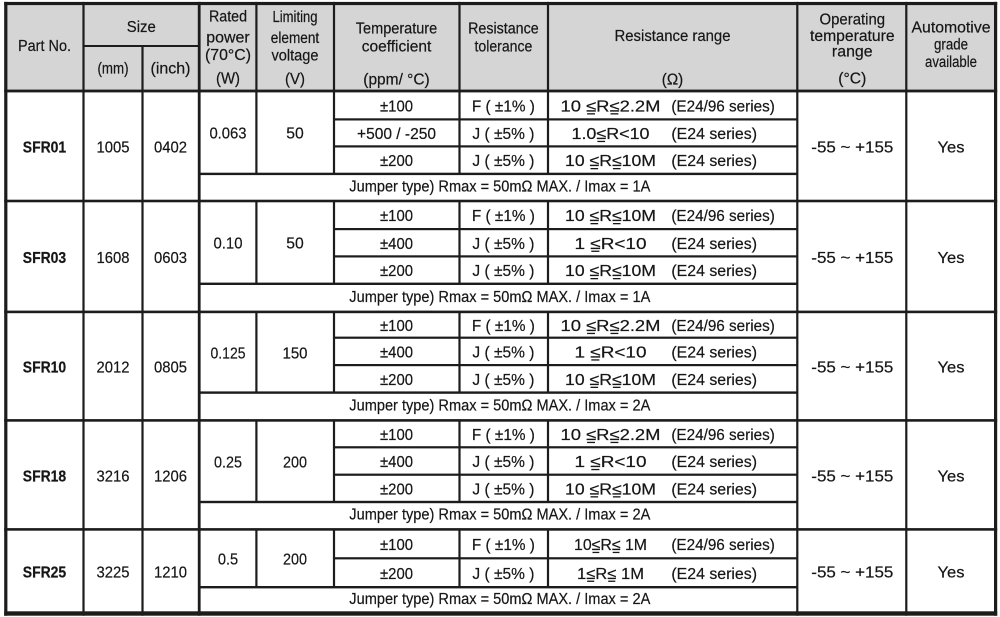 The width and height of the screenshot is (1000, 617). I want to click on svg-text: (inch), so click(171, 68).